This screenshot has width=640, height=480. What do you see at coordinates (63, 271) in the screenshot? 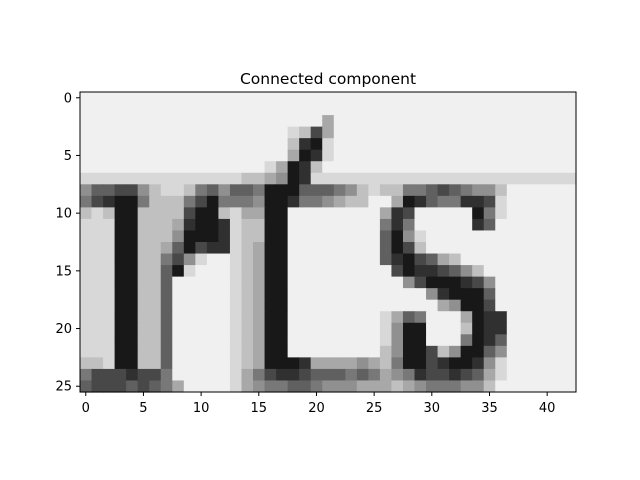
I see `y-tick-label: 15` at bounding box center [63, 271].